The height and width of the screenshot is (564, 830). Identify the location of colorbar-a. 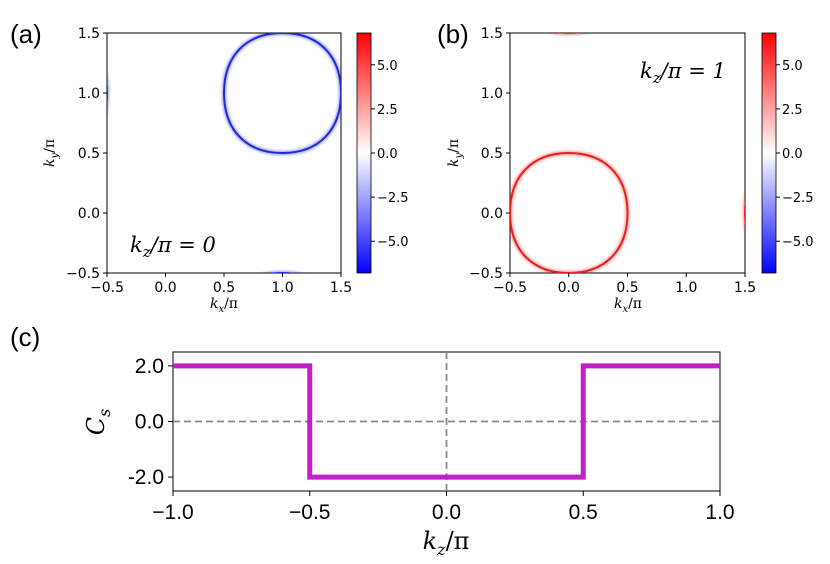
(364, 153).